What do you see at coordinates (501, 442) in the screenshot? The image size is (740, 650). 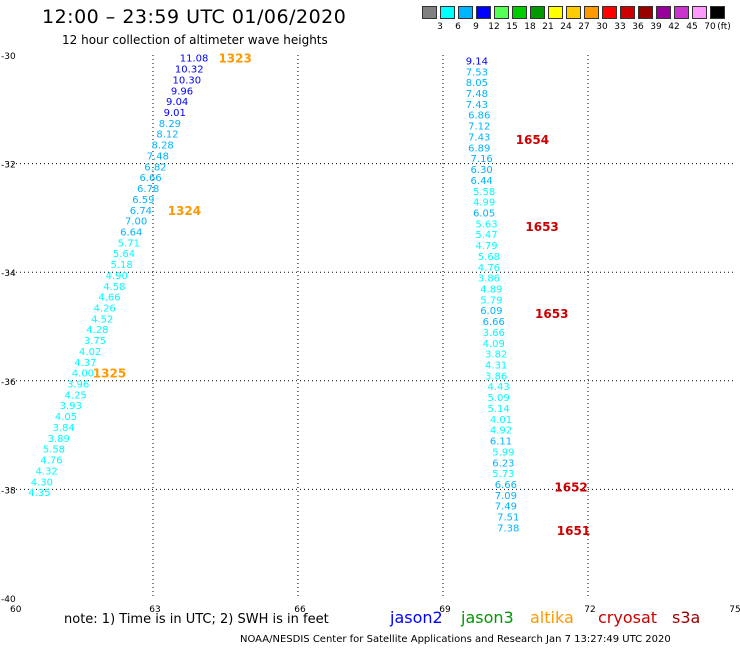 I see `wave-height-value: 6.11` at bounding box center [501, 442].